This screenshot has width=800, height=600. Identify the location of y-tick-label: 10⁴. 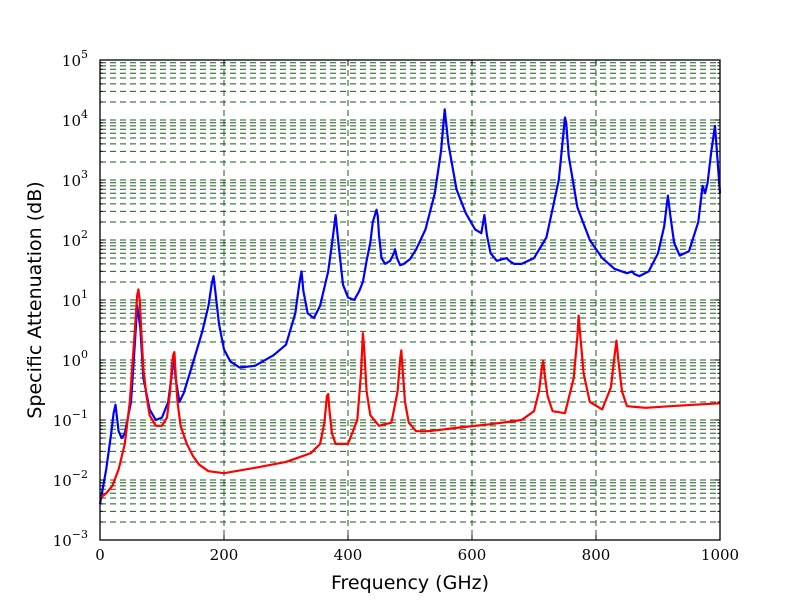
(75, 119).